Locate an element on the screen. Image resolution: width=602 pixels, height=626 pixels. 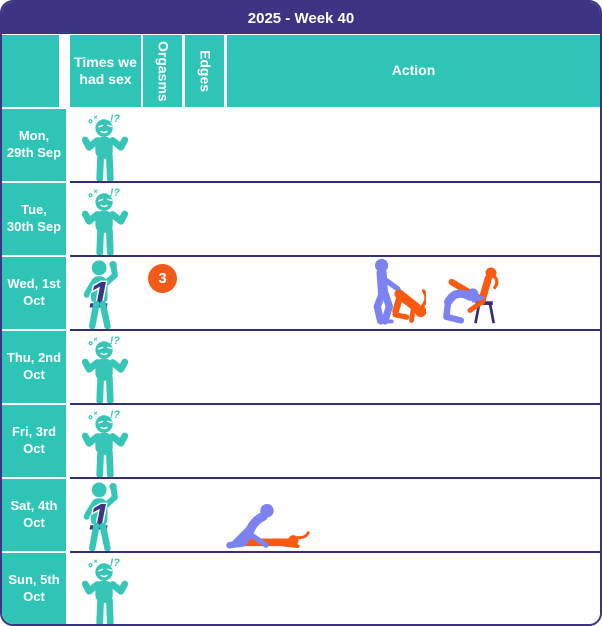
lying-prone-rear-entry-icon is located at coordinates (267, 526).